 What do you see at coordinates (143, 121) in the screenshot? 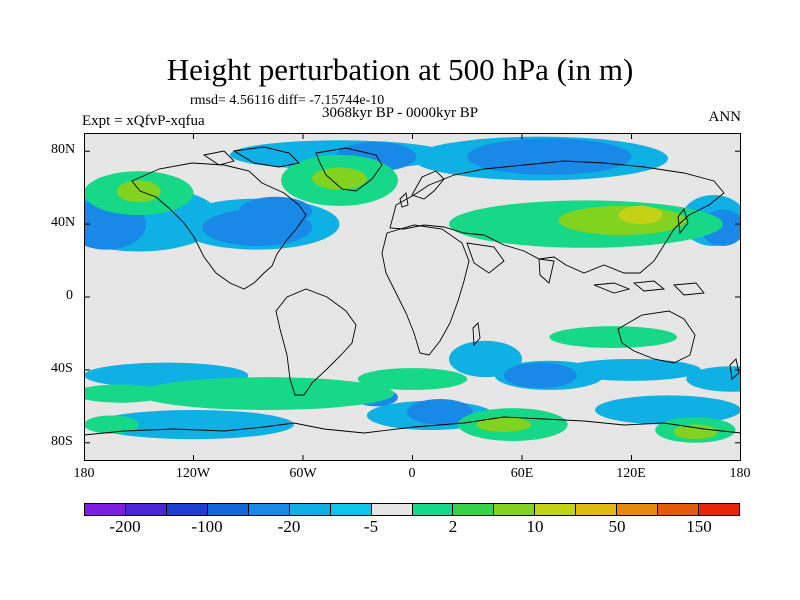
I see `experiment-label: Expt = xQfvP-xqfua` at bounding box center [143, 121].